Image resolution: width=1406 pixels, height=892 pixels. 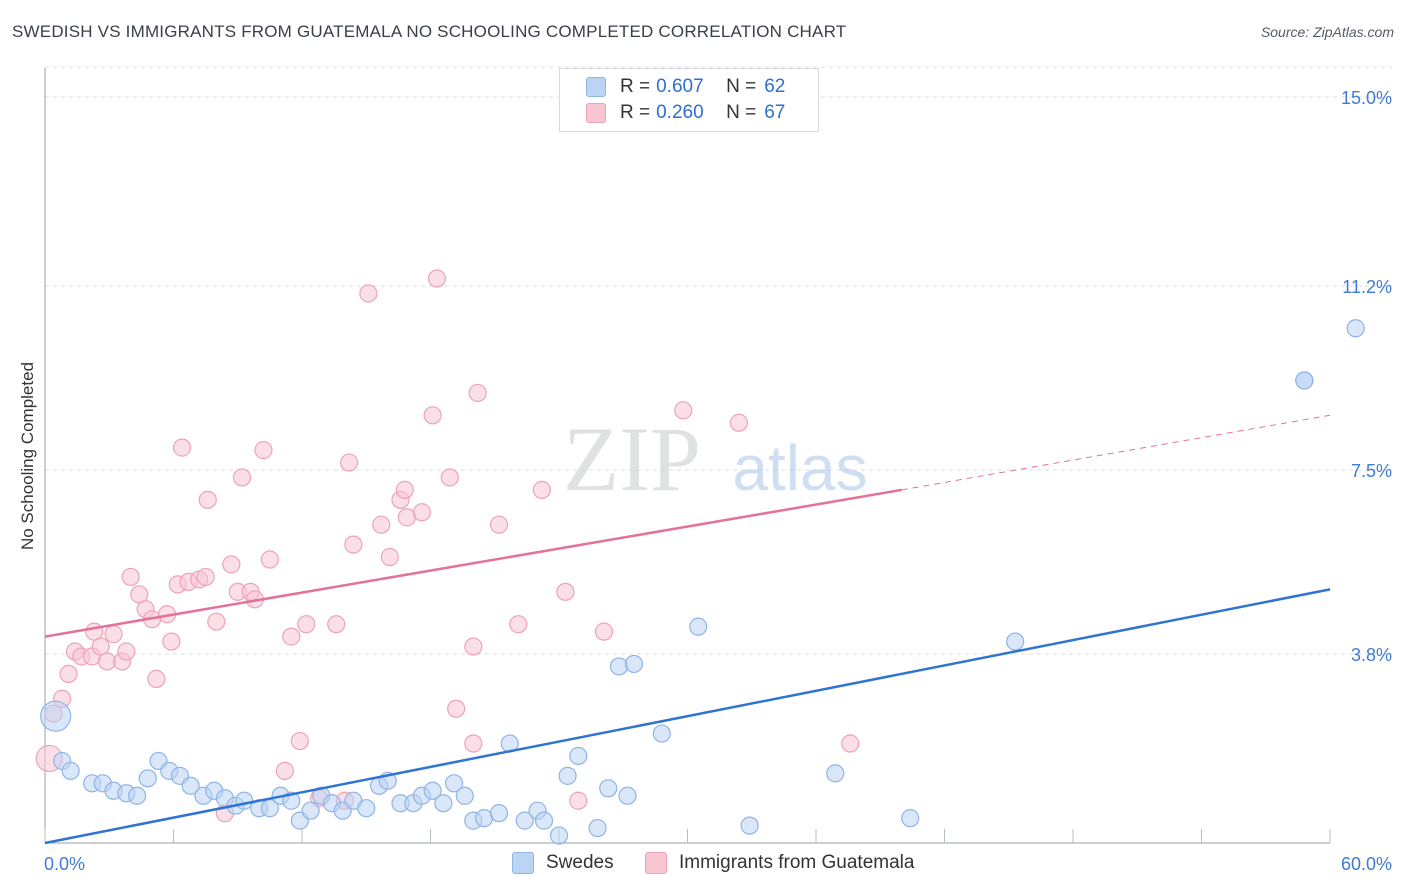 I want to click on axis-ticks, so click(x=687, y=836).